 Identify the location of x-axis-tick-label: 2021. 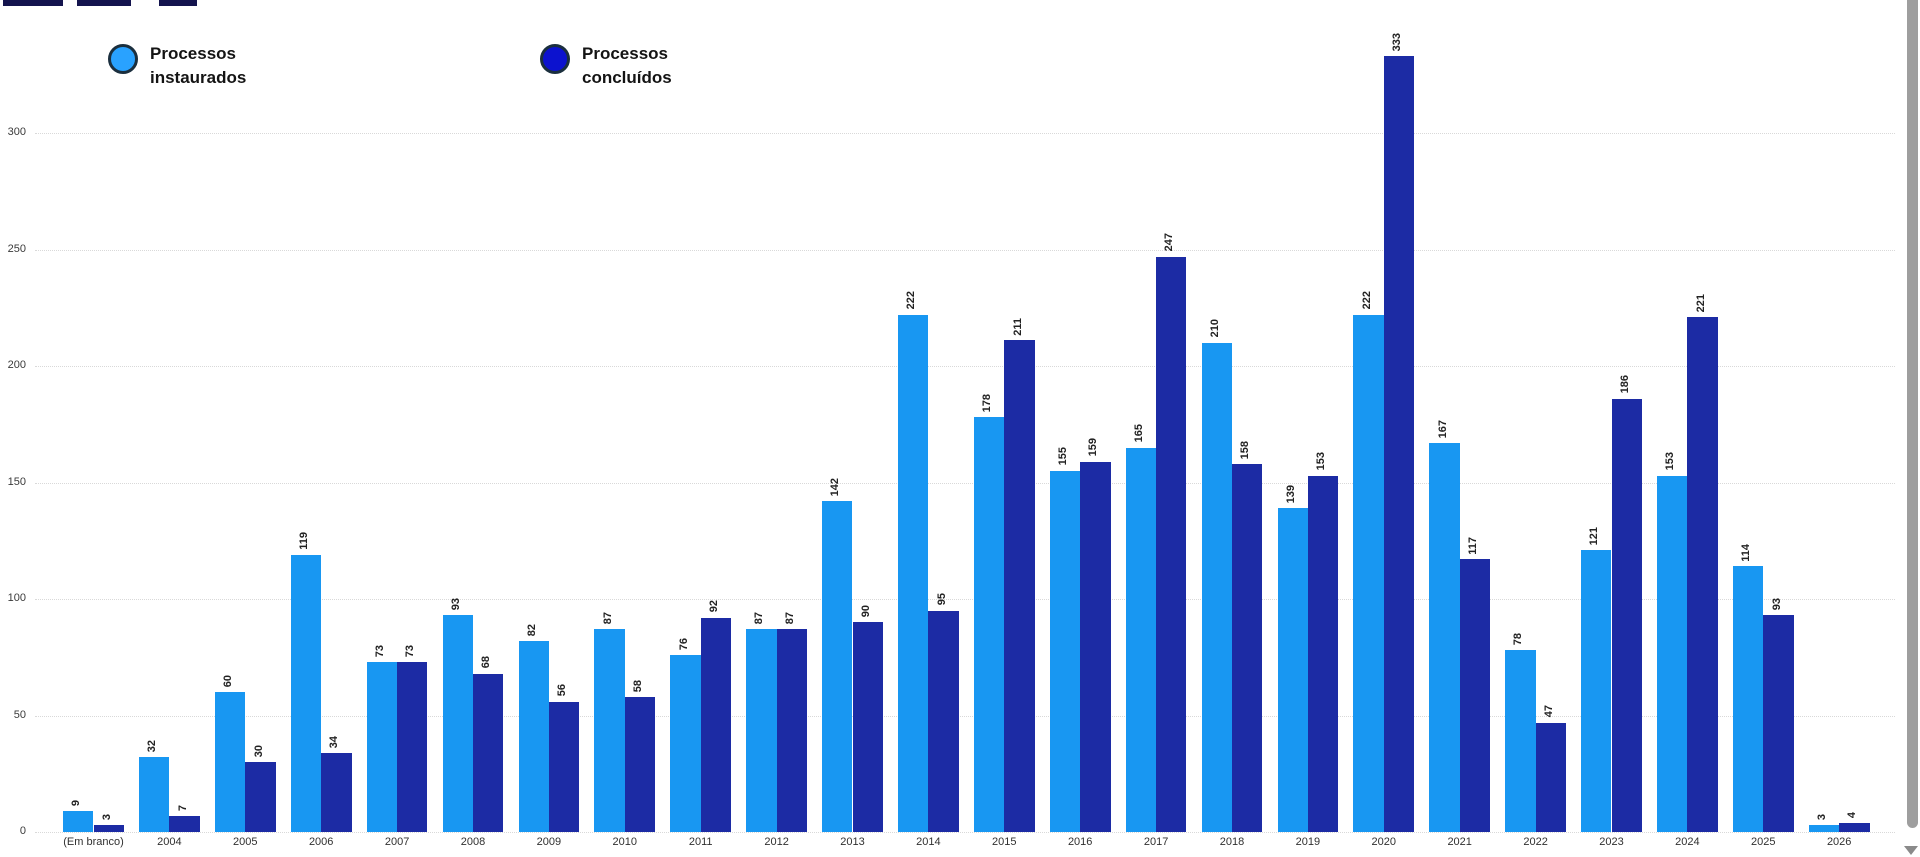
(1459, 842).